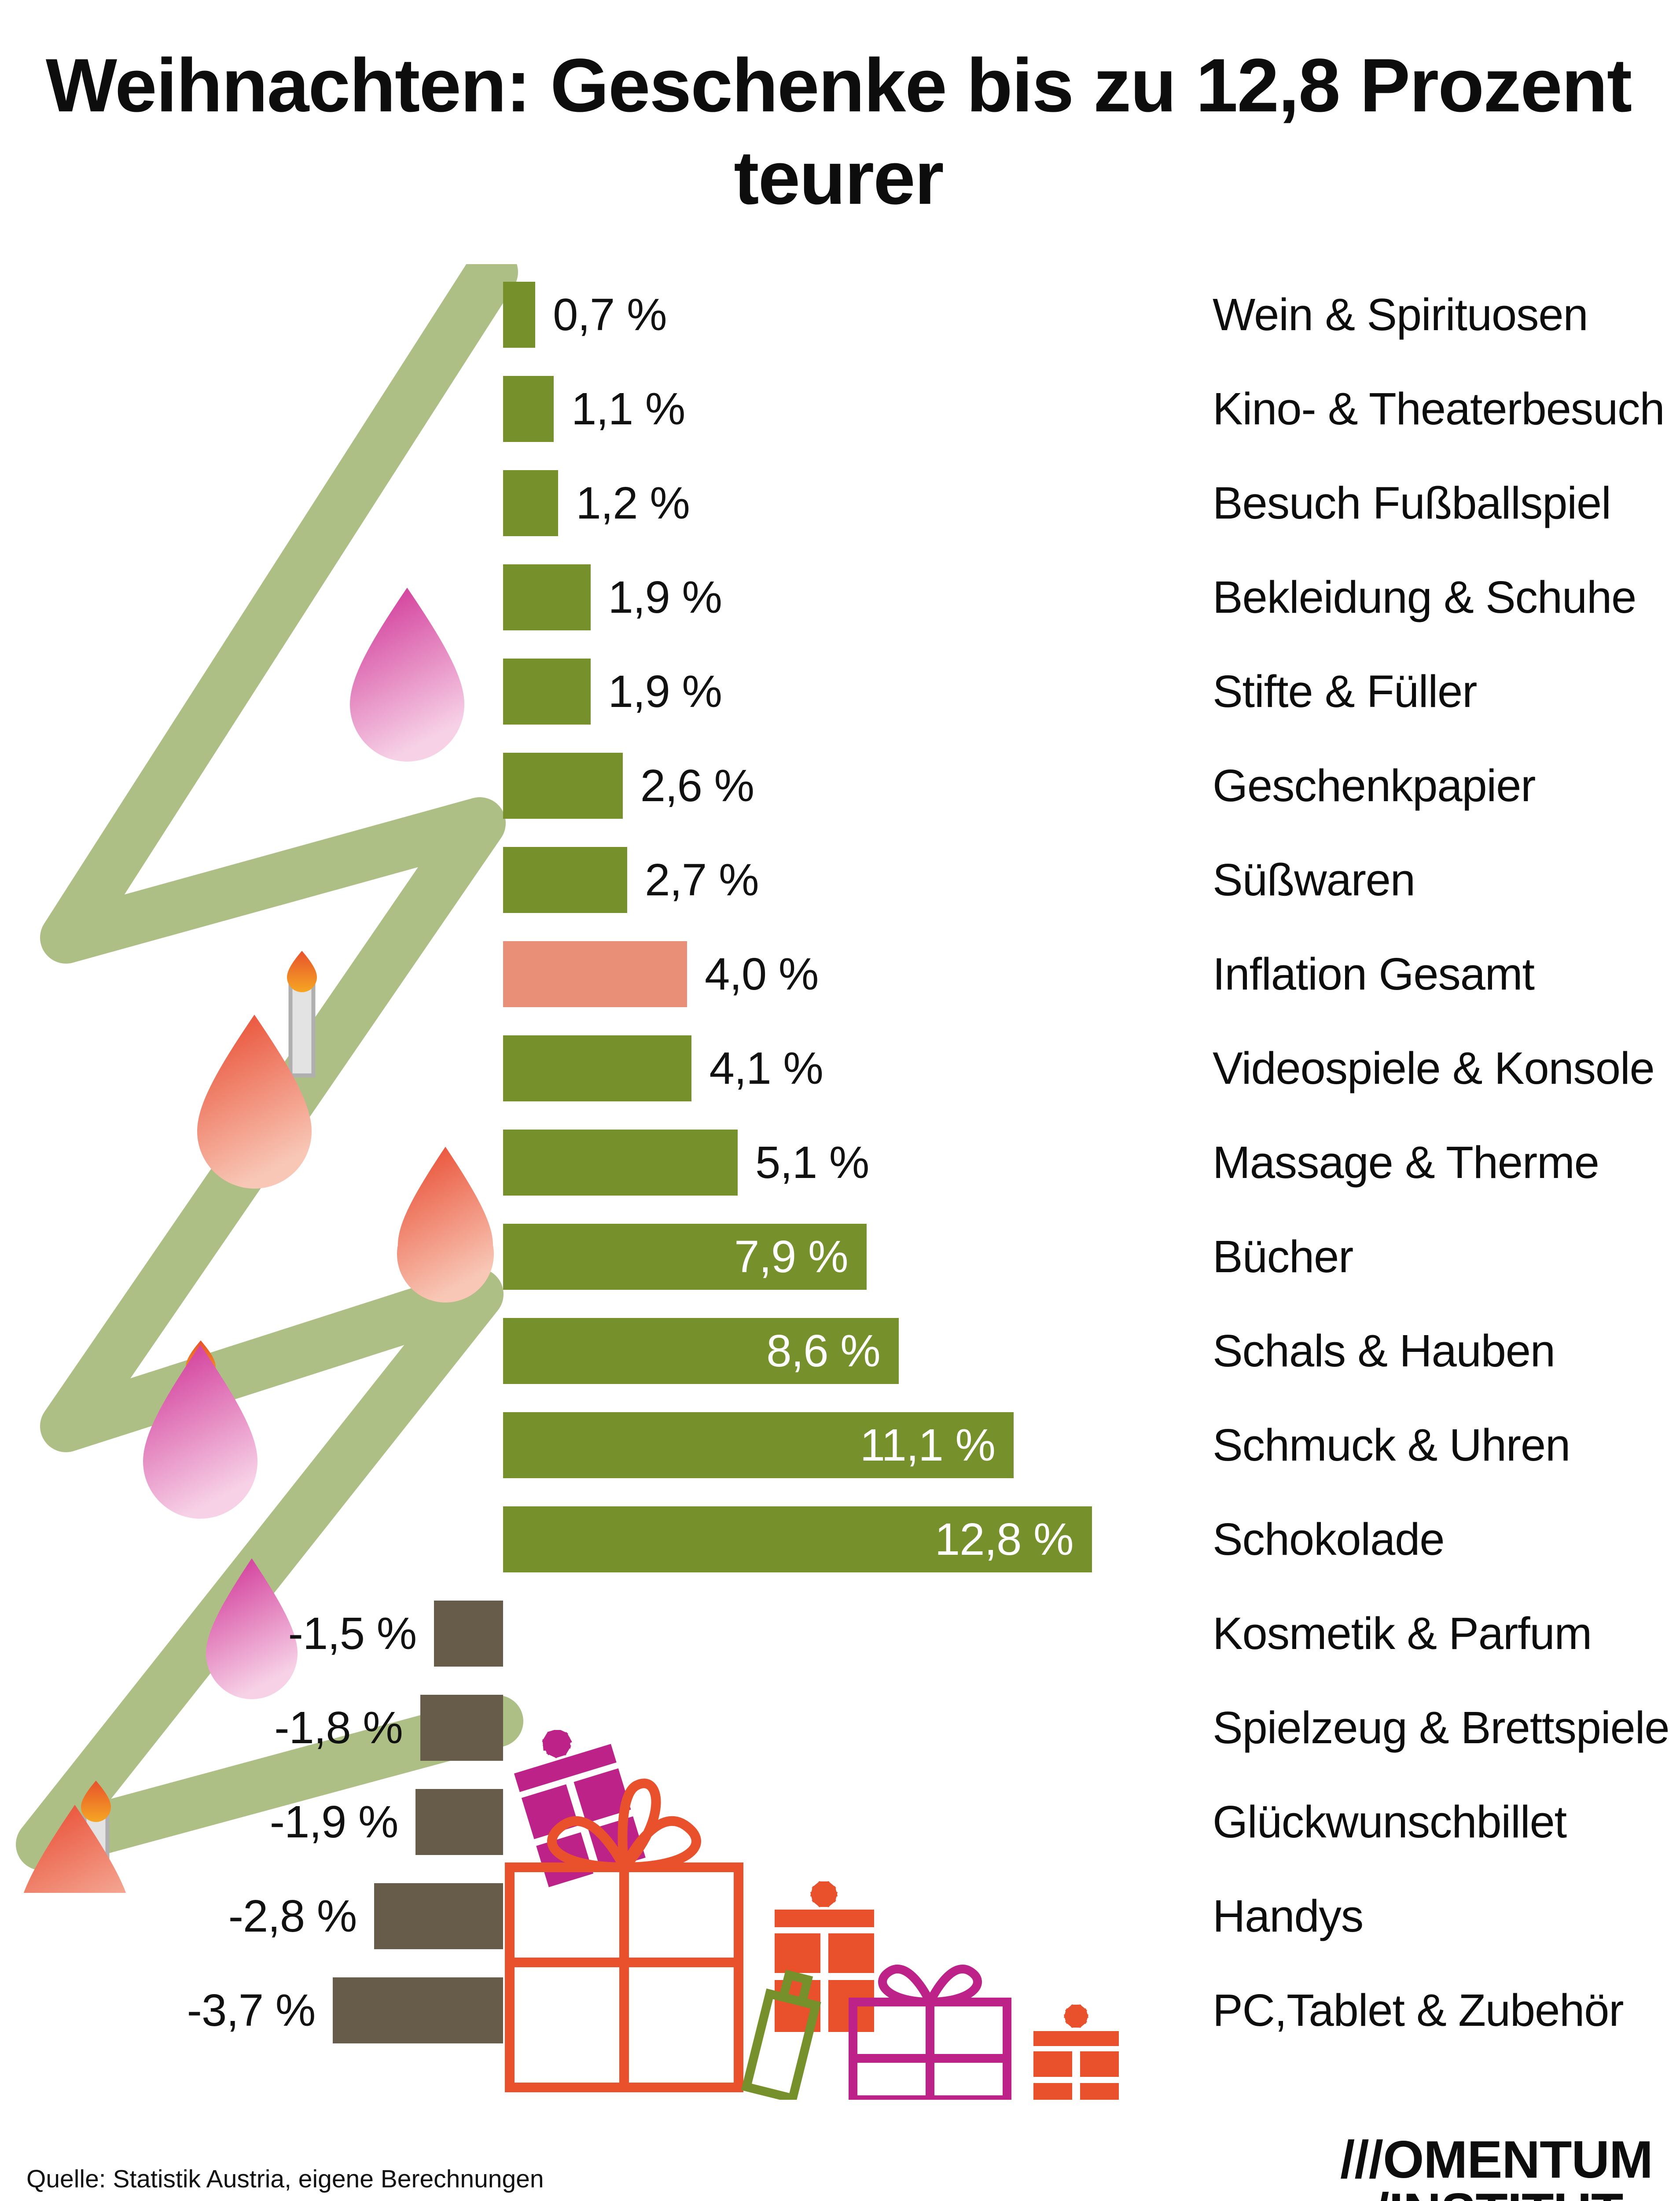 This screenshot has width=1680, height=2201. What do you see at coordinates (840, 1068) in the screenshot?
I see `chart-row: 4,1 % Videospiele & Konsole` at bounding box center [840, 1068].